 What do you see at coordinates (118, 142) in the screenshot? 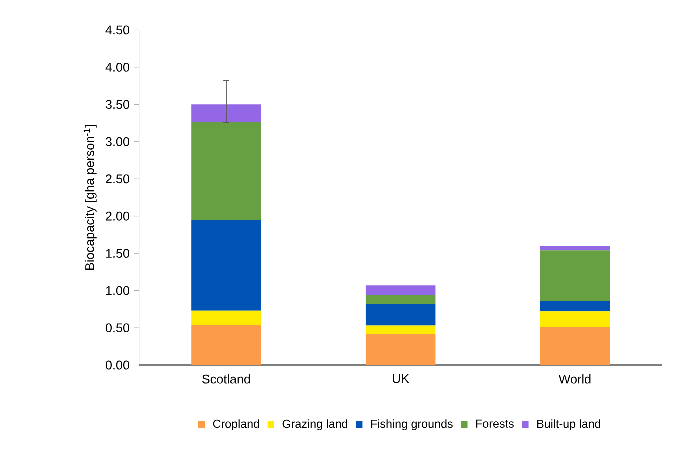
I see `y-tick-label: 3.00` at bounding box center [118, 142].